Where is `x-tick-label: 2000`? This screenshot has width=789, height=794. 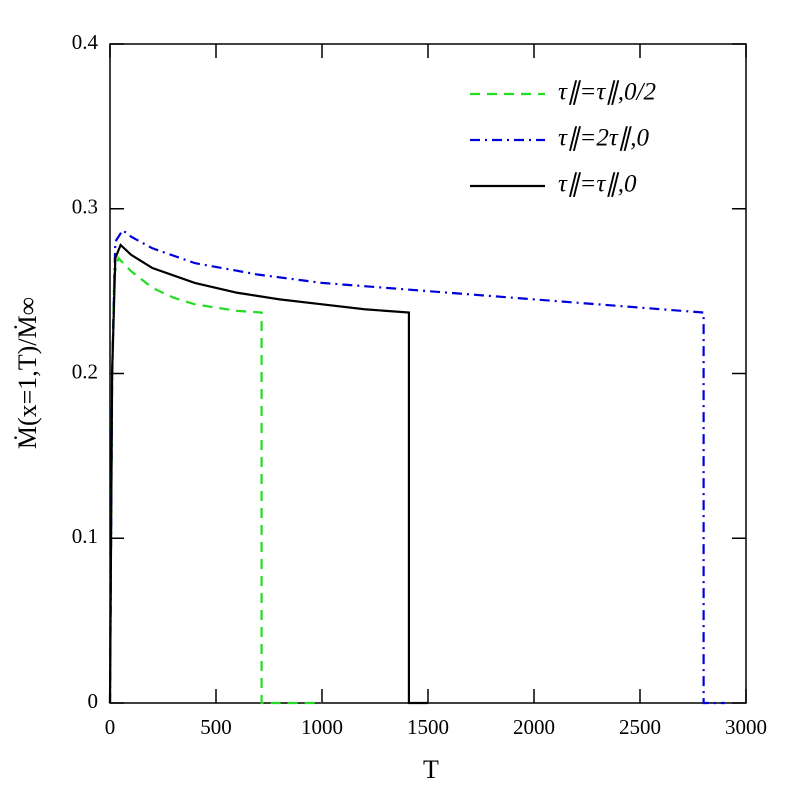 x-tick-label: 2000 is located at coordinates (534, 727).